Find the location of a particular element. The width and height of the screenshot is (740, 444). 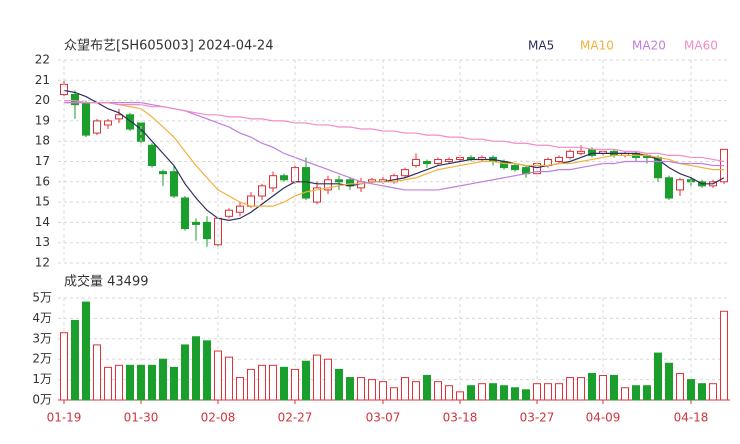

y-tick-label: 2万 is located at coordinates (42, 359).